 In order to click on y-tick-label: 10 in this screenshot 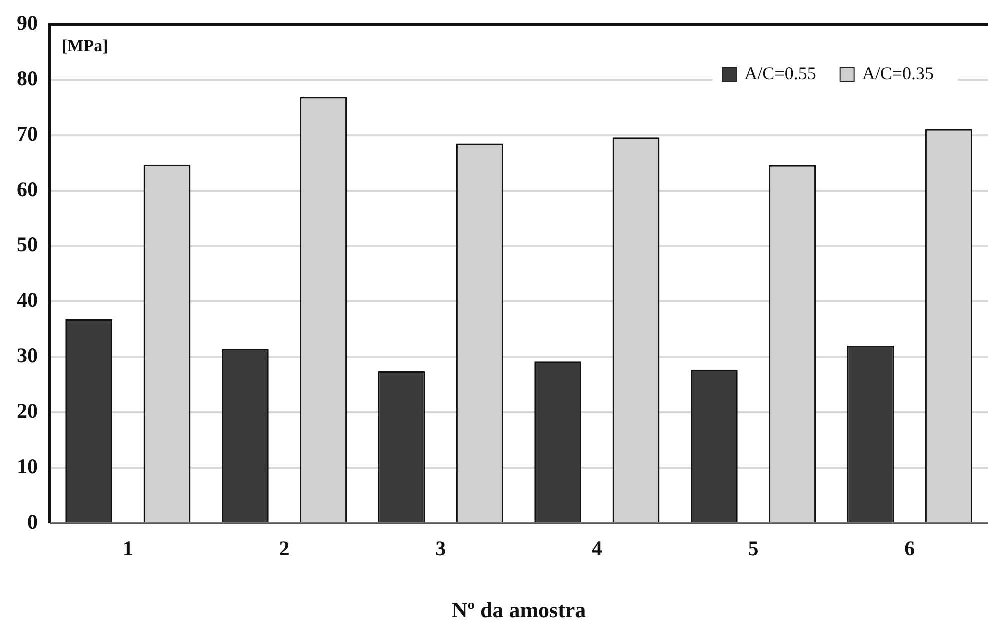, I will do `click(27, 466)`.